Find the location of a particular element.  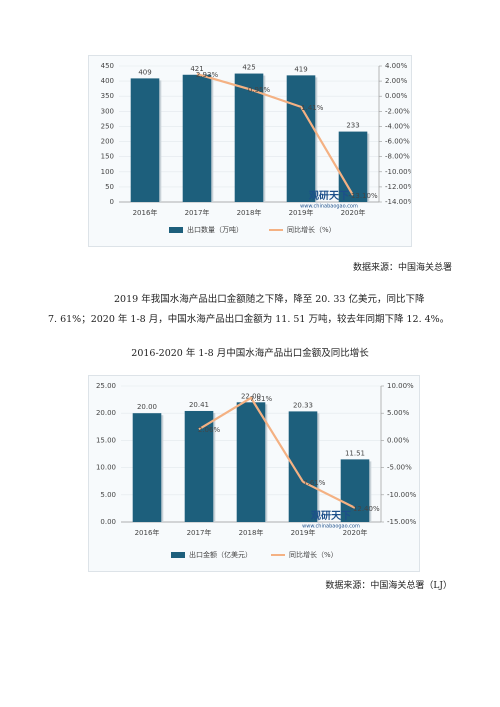

bar-value-label: 409 is located at coordinates (144, 72).